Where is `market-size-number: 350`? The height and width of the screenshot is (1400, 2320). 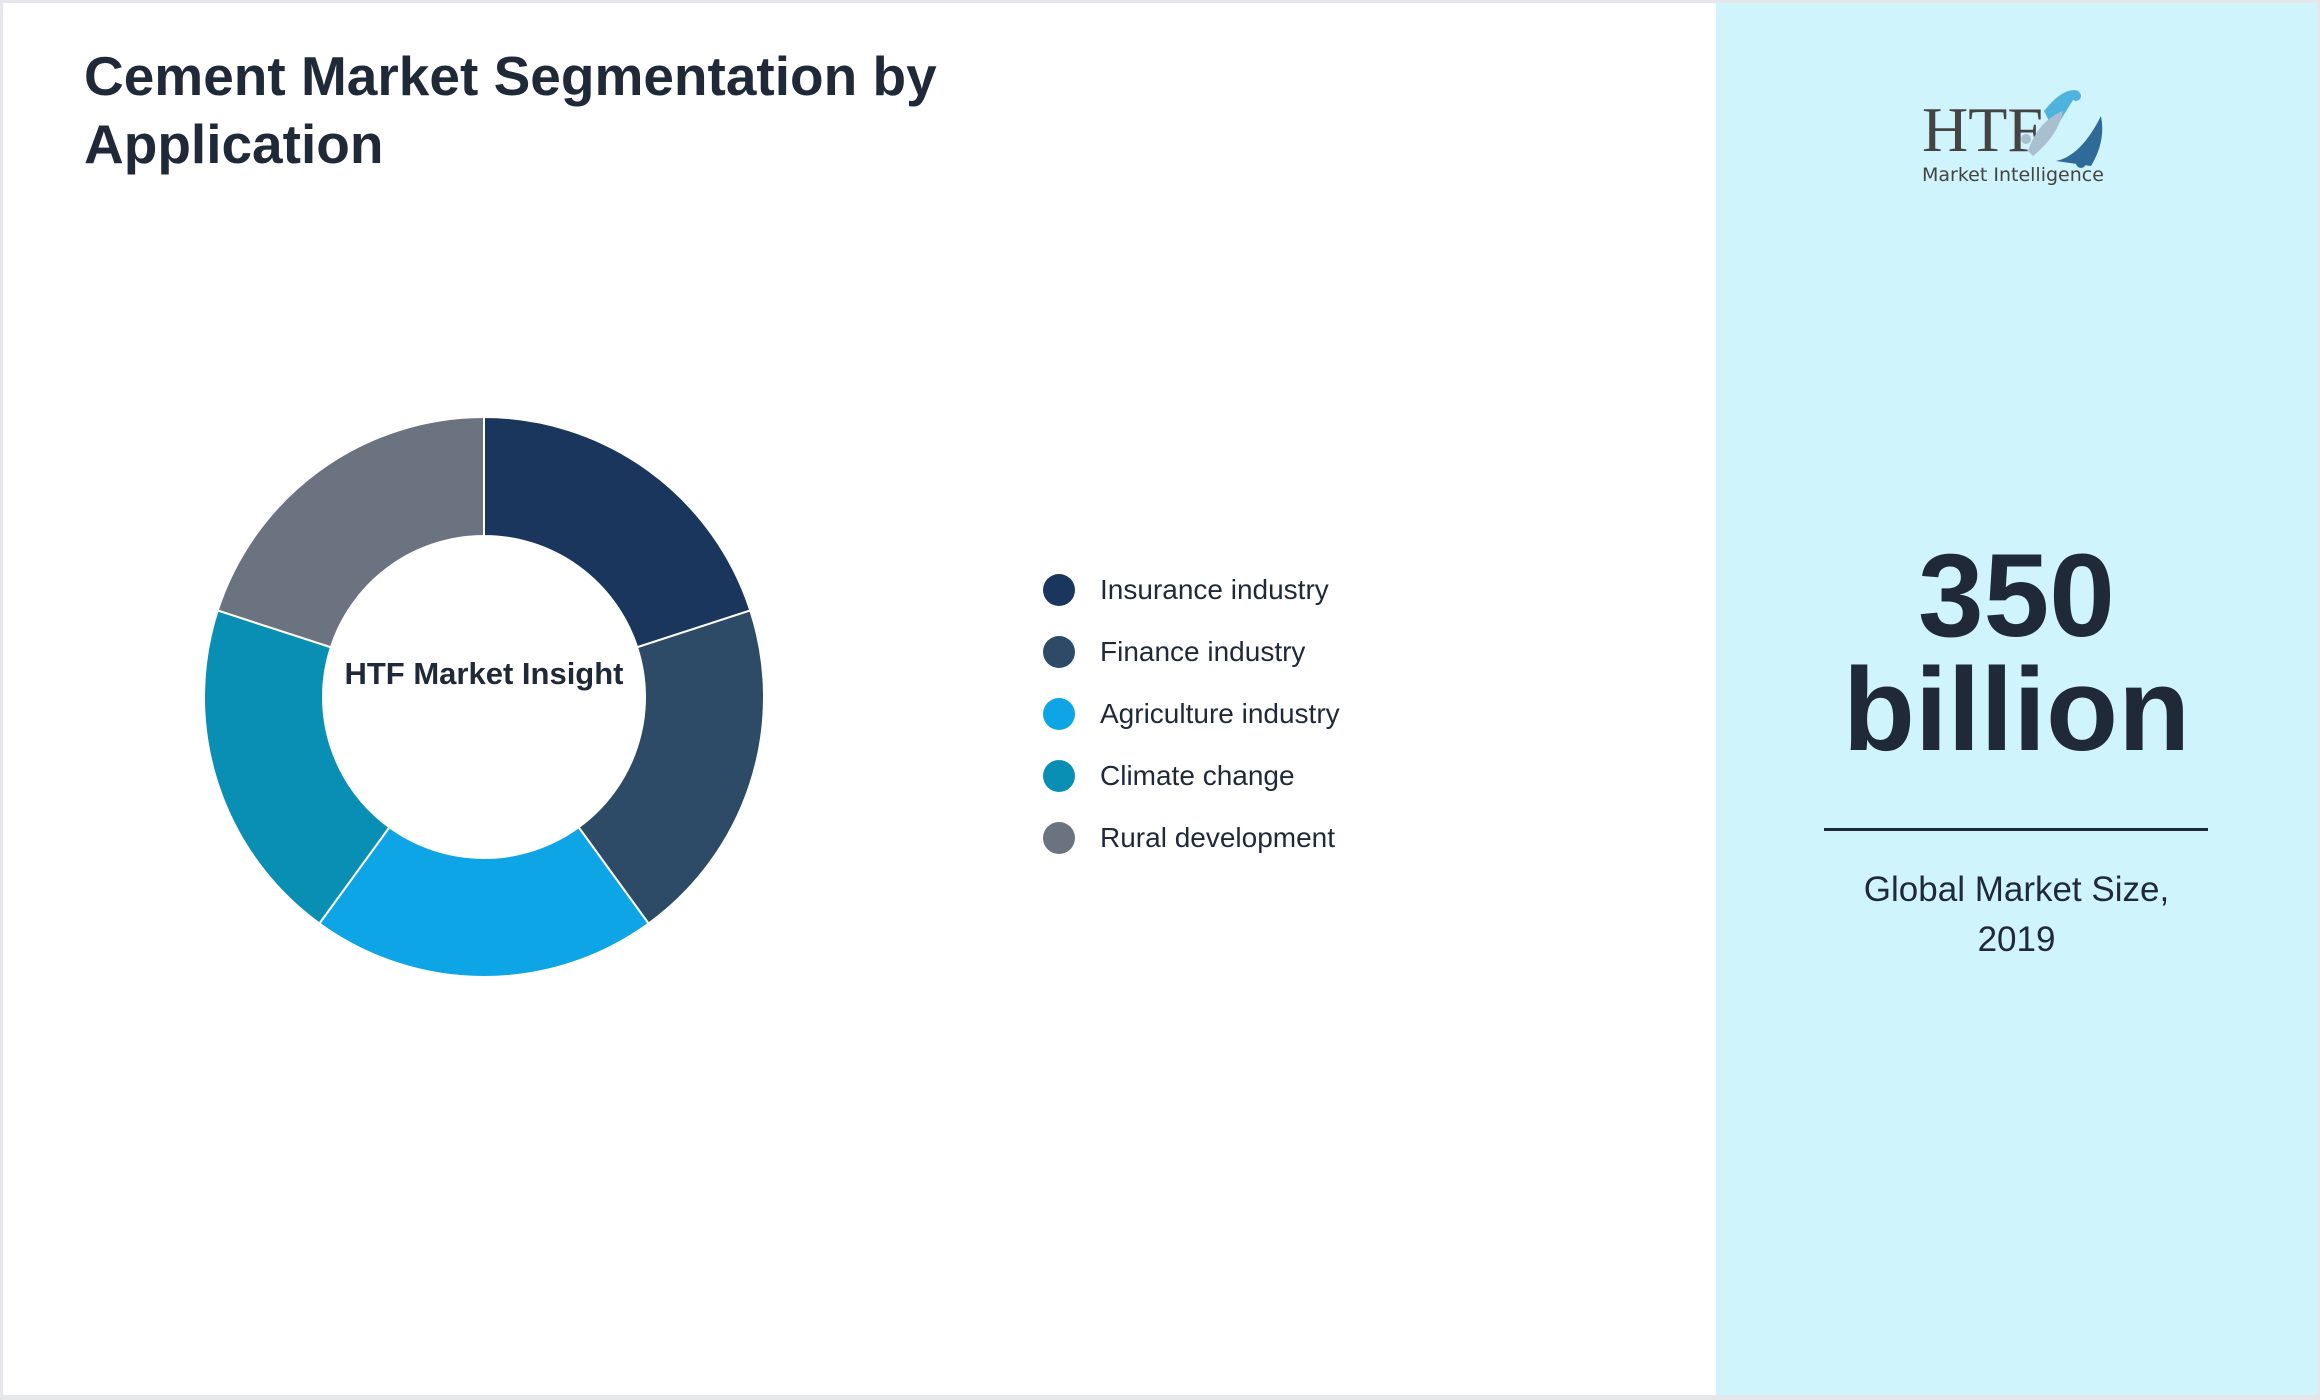 market-size-number: 350 is located at coordinates (2016, 596).